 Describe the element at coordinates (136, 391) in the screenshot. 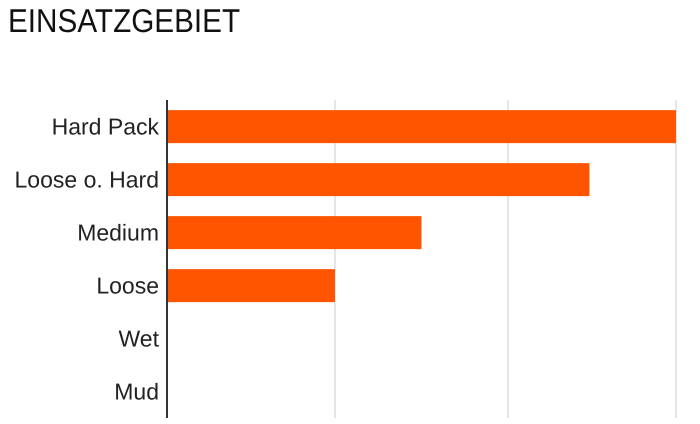

I see `y-tick-label: Mud` at that location.